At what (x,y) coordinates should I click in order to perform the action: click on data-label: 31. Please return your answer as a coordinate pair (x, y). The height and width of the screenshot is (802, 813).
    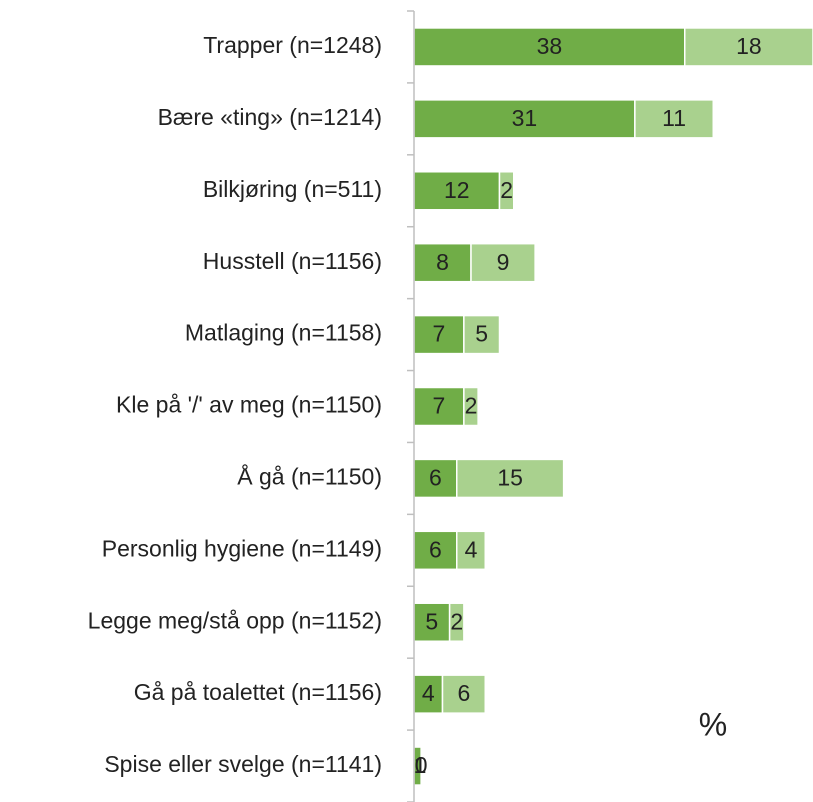
    Looking at the image, I should click on (525, 118).